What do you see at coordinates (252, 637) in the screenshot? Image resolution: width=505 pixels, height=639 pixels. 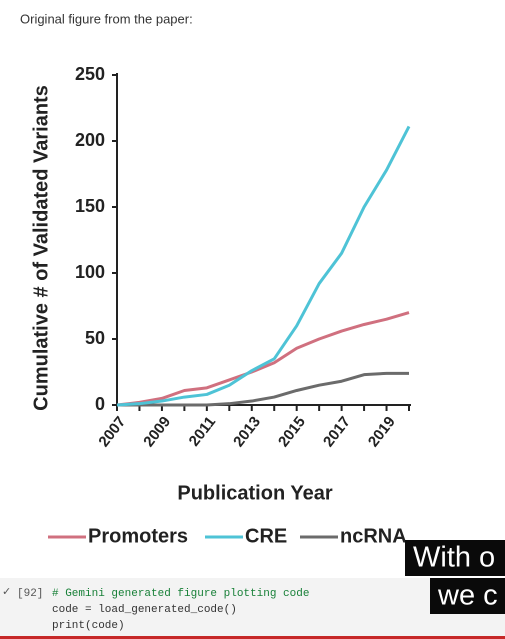 I see `progress-bar` at bounding box center [252, 637].